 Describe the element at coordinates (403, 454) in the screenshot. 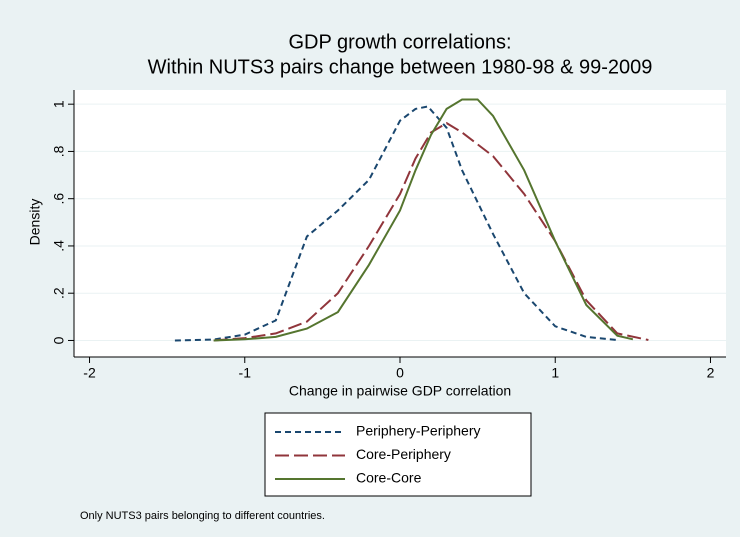

I see `legend-label: Core-Periphery` at that location.